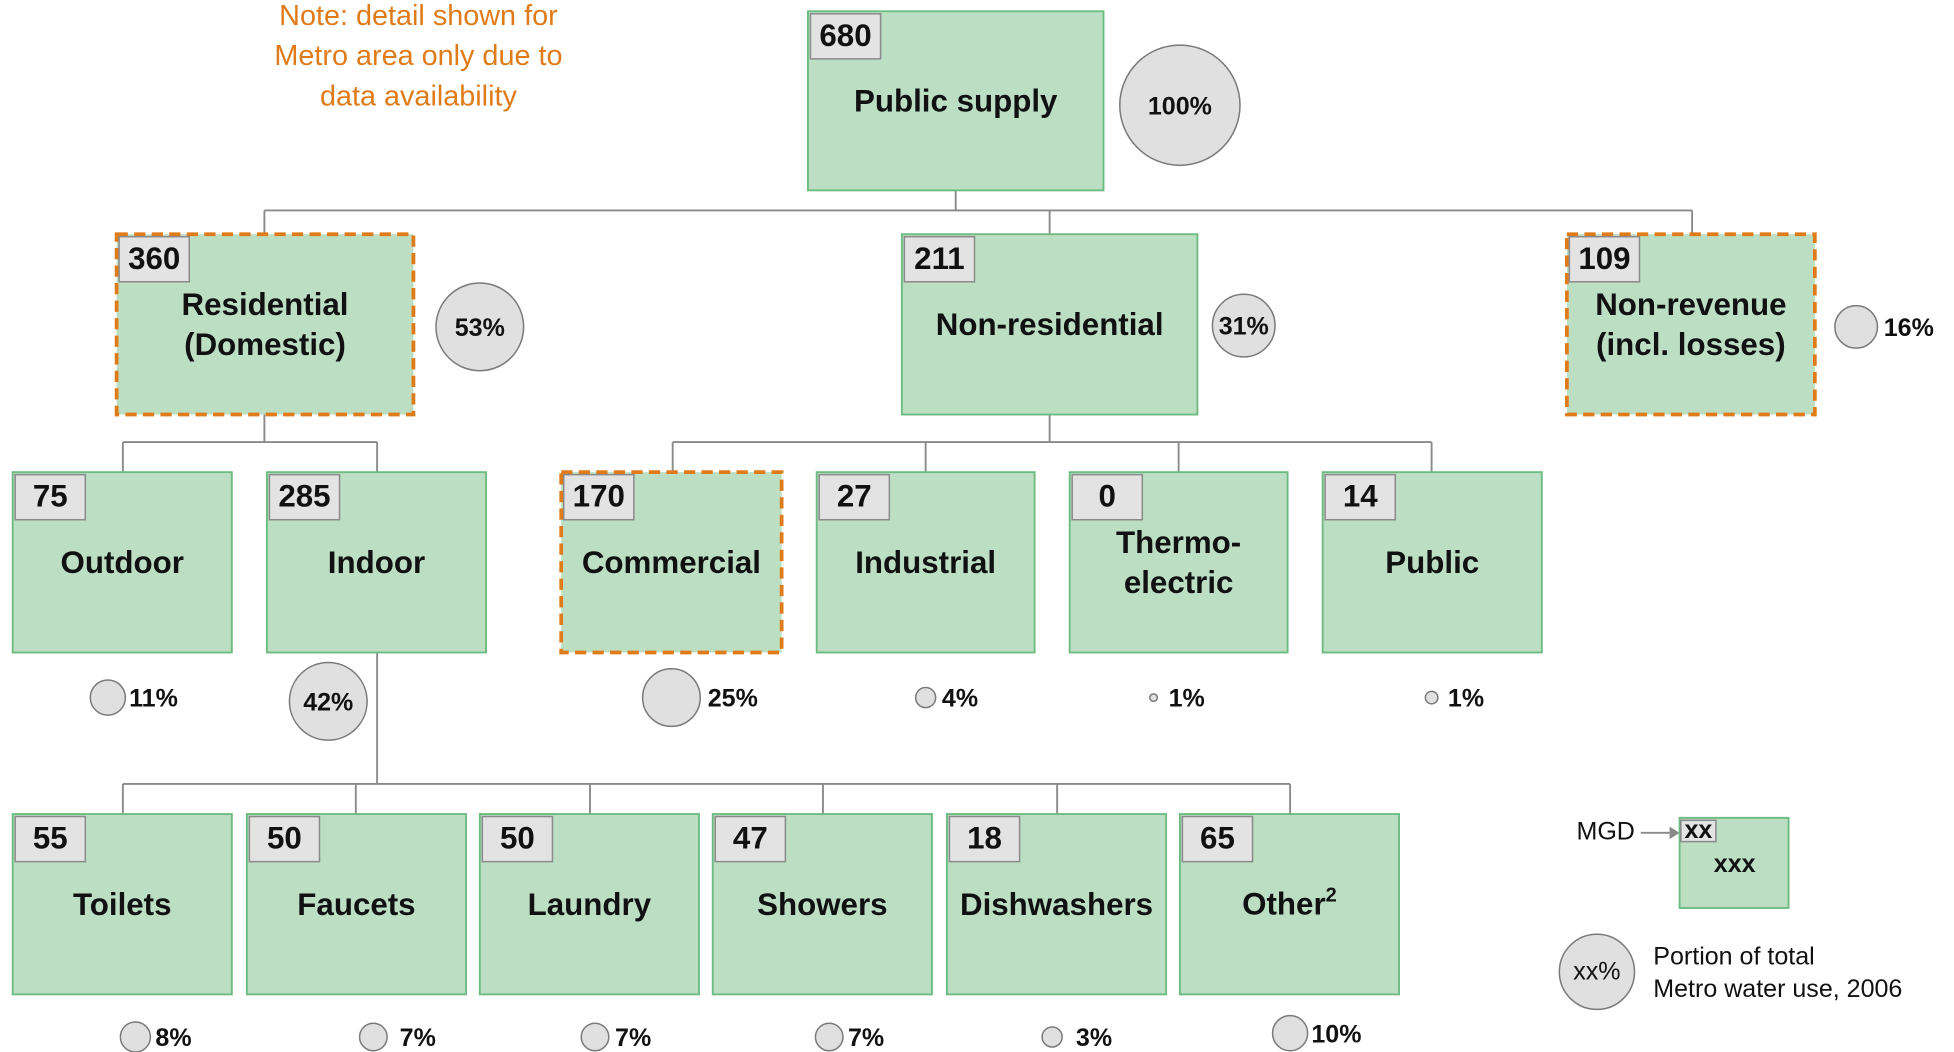  I want to click on percent-label: 4%, so click(960, 699).